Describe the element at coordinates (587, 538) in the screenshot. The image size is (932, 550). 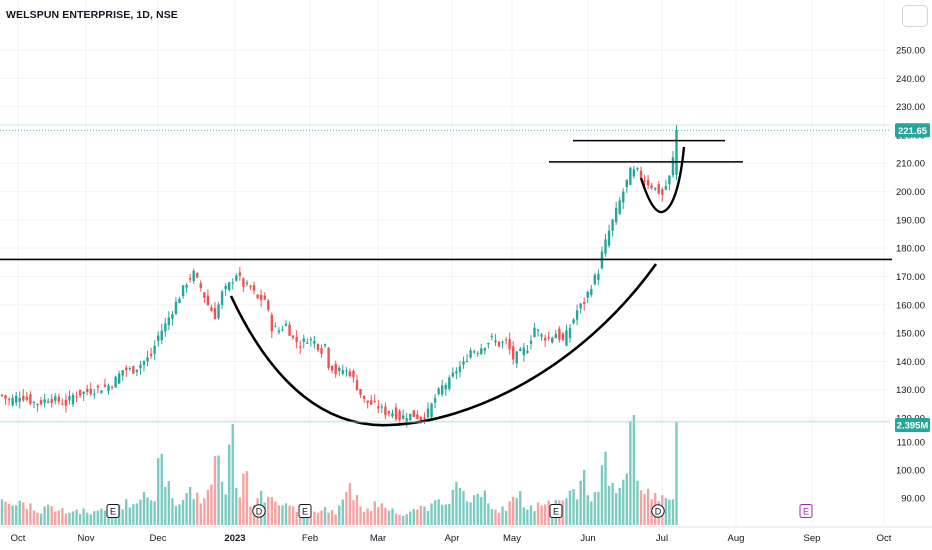
I see `time-tick-label: Jun` at that location.